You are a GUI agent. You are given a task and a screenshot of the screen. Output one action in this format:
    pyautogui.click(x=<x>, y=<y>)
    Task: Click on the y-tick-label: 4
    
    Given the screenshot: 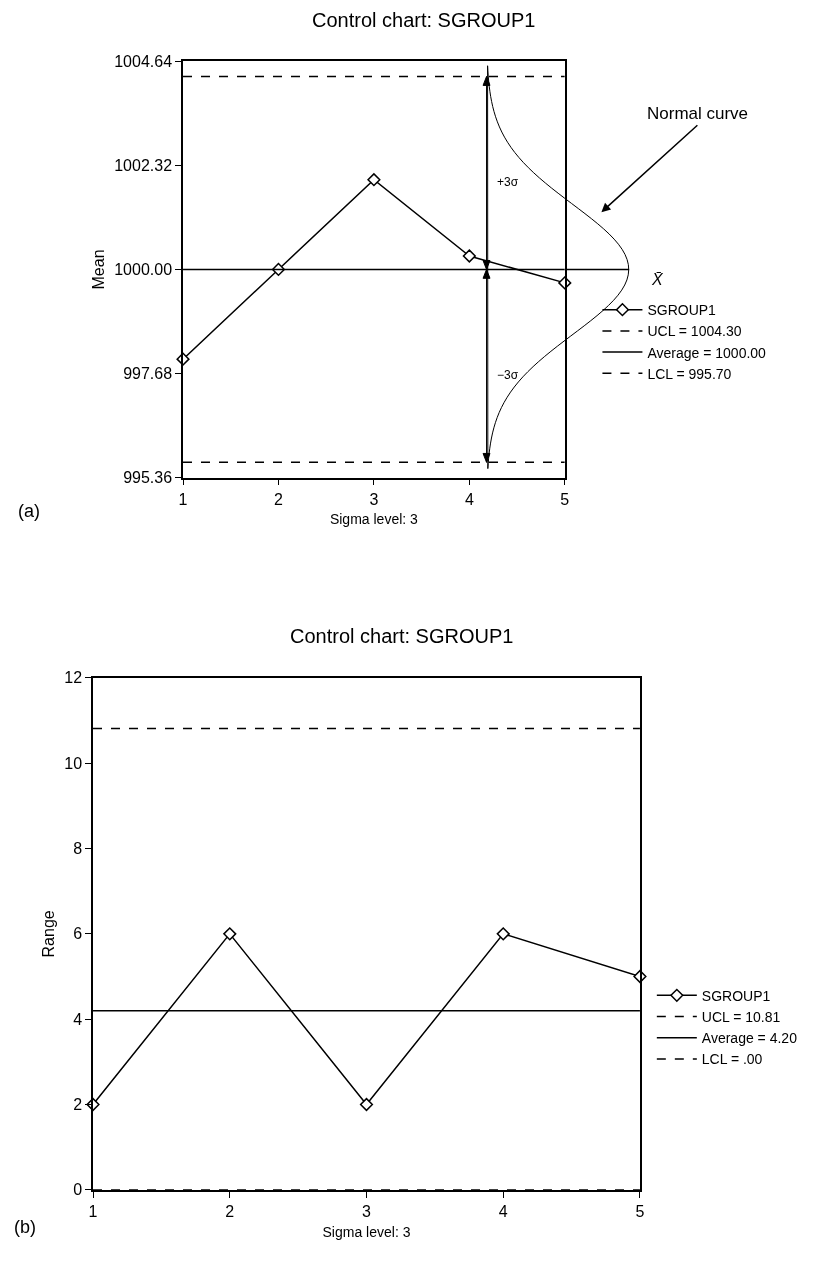 What is the action you would take?
    pyautogui.click(x=78, y=1019)
    